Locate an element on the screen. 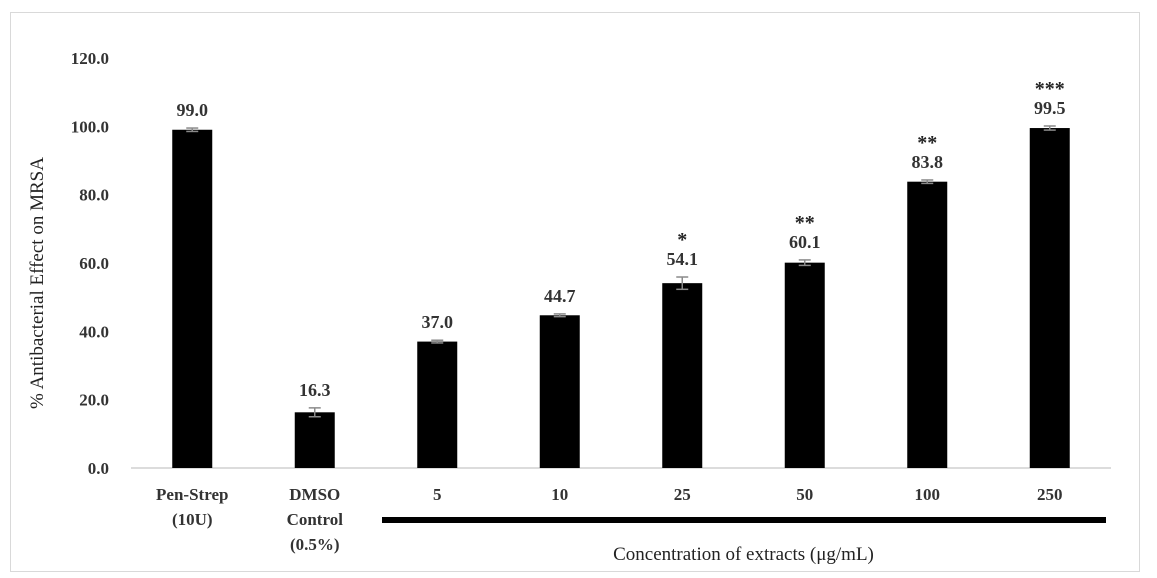  y-tick-label: 0.0 is located at coordinates (98, 468).